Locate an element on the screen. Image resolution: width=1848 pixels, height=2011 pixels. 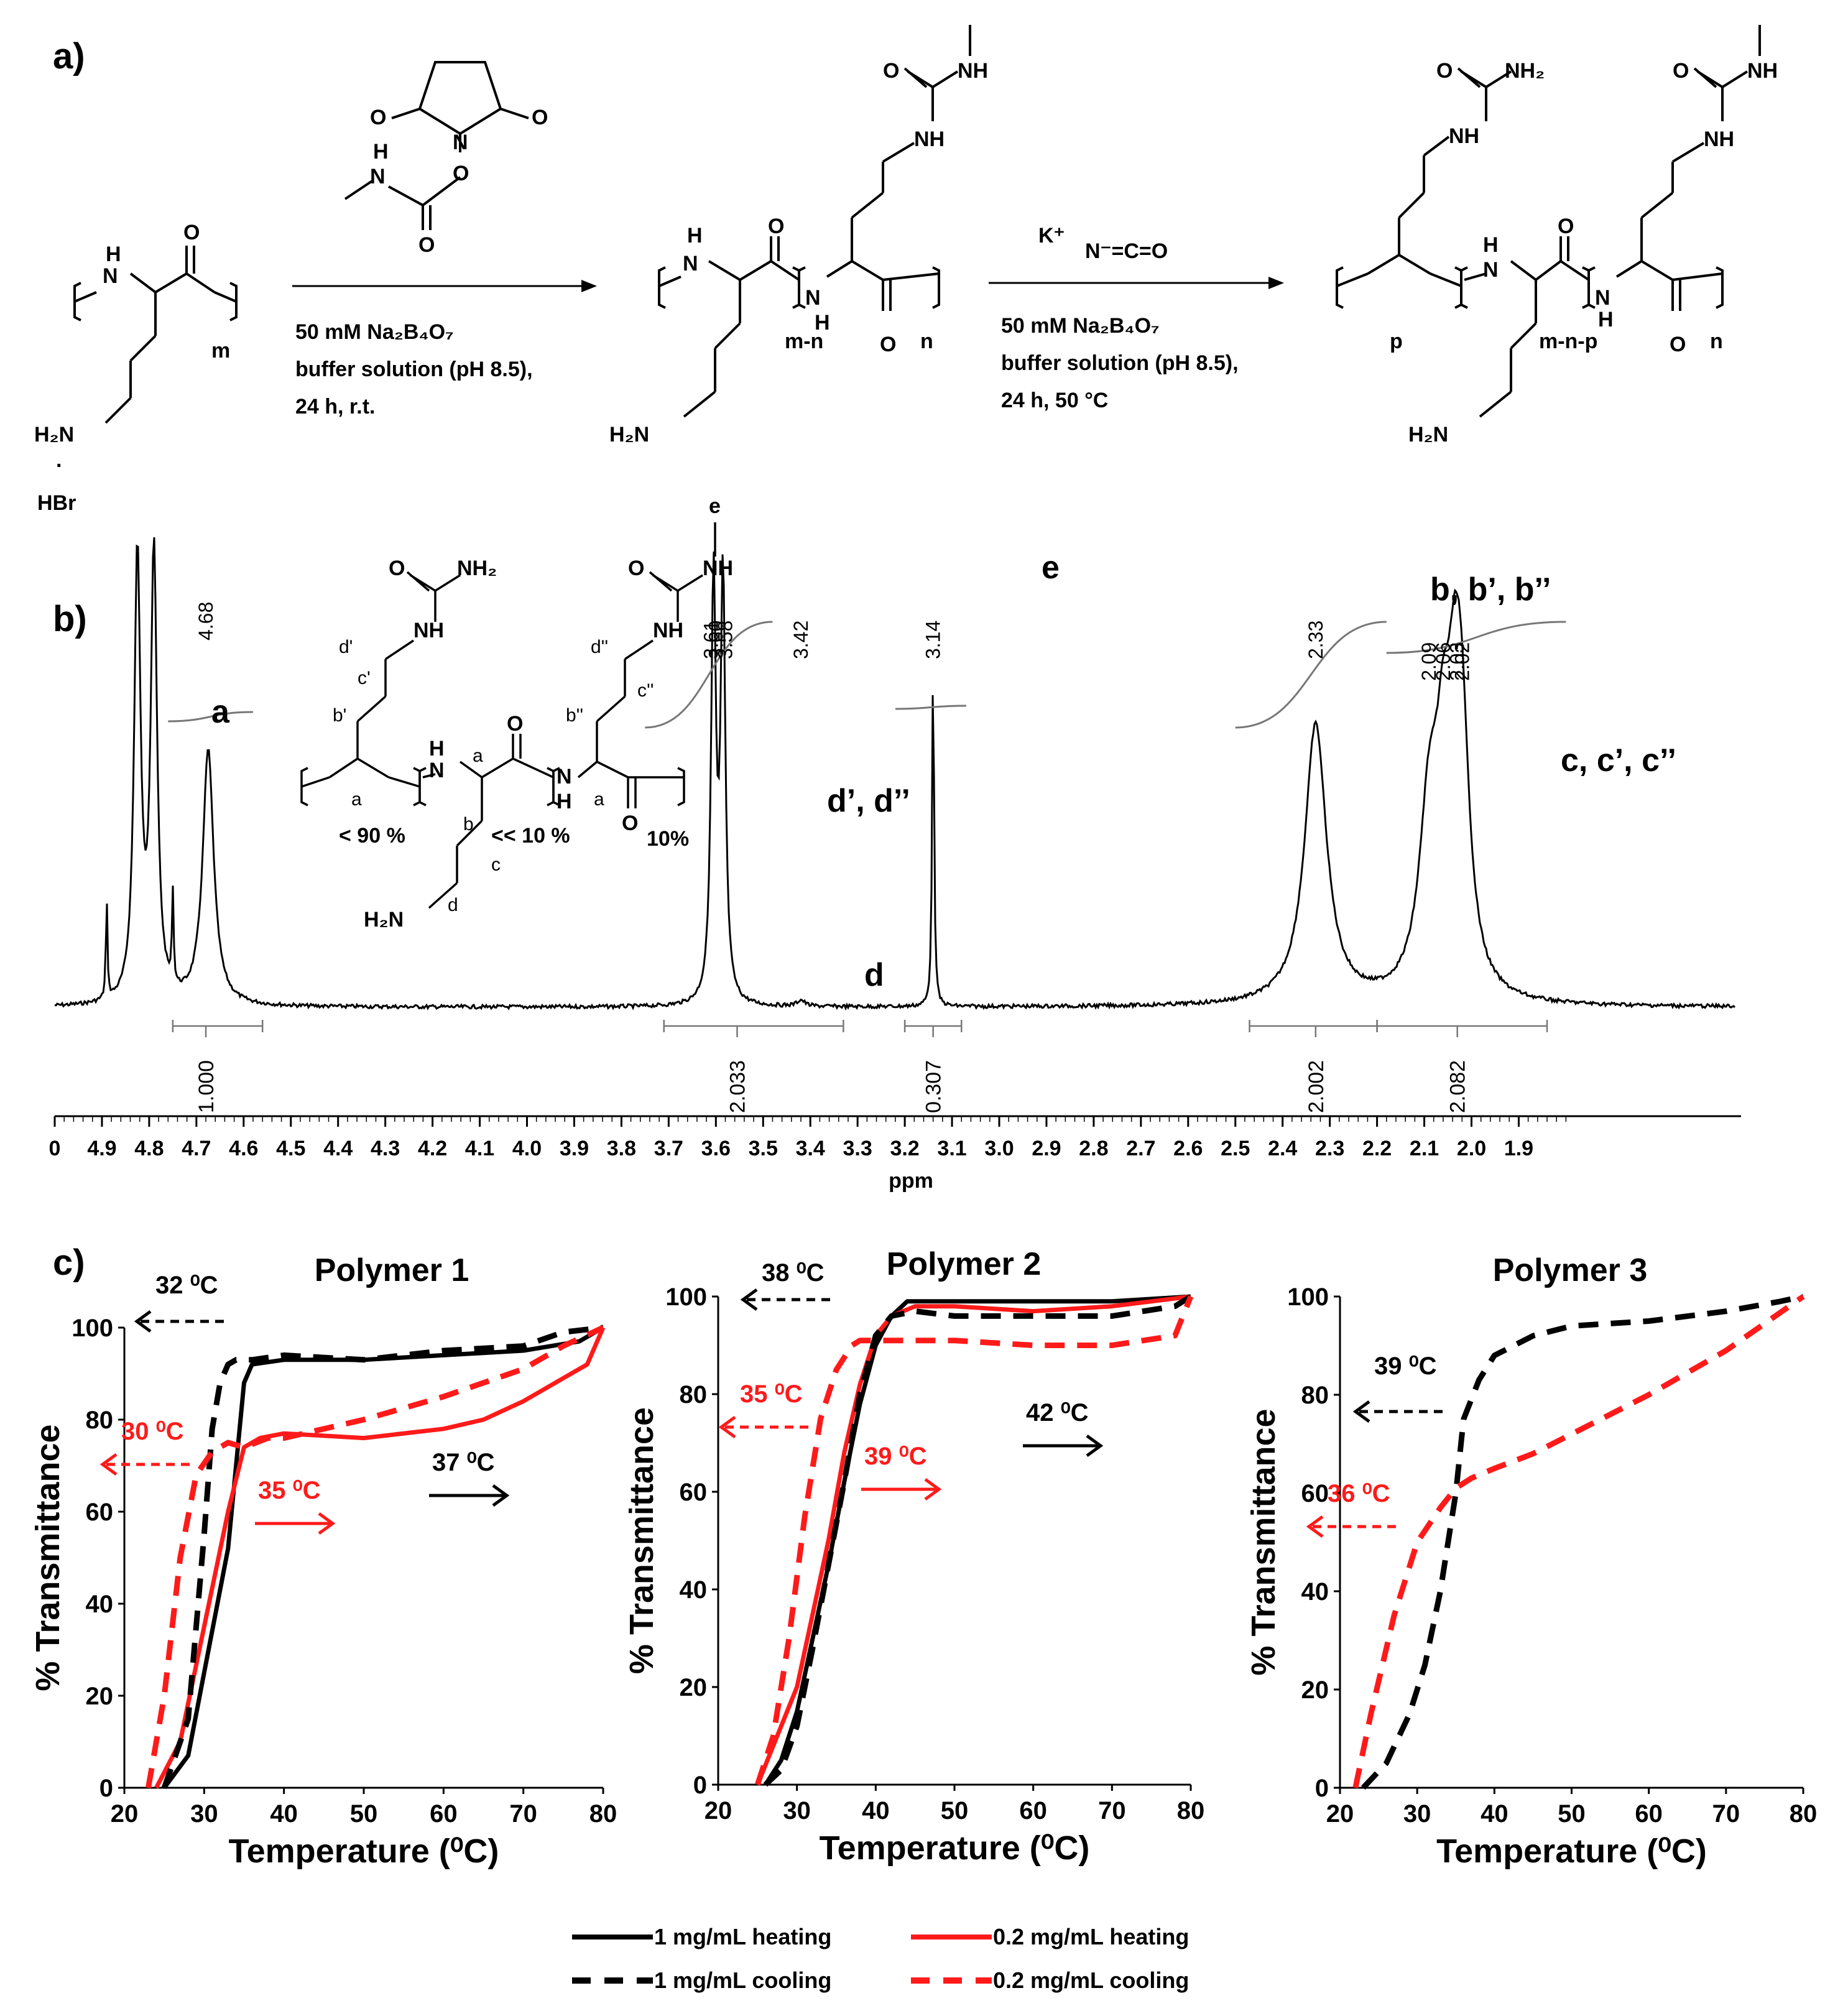
nhs-o1: O is located at coordinates (378, 117).